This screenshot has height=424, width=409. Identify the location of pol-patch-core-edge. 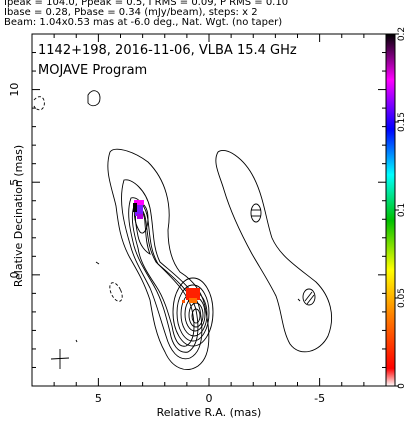
(183, 301).